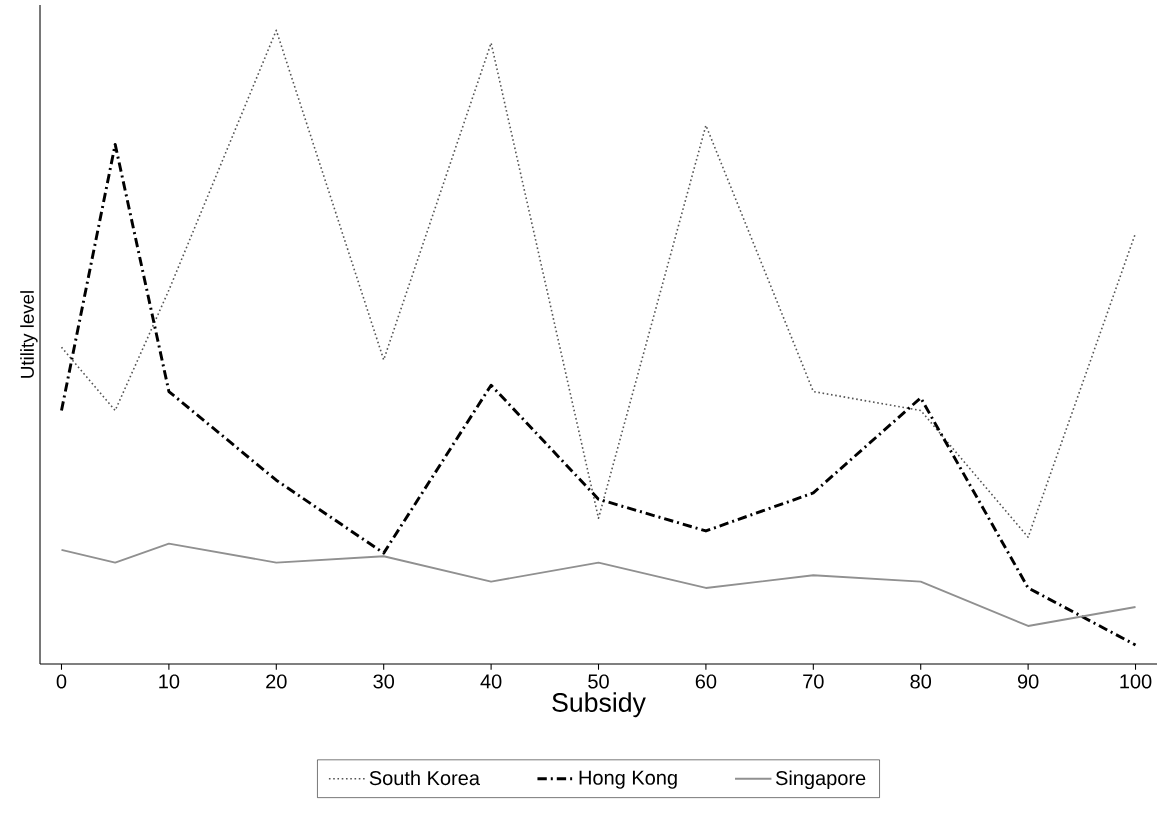 The image size is (1165, 816). What do you see at coordinates (921, 681) in the screenshot?
I see `x-tick-label: 80` at bounding box center [921, 681].